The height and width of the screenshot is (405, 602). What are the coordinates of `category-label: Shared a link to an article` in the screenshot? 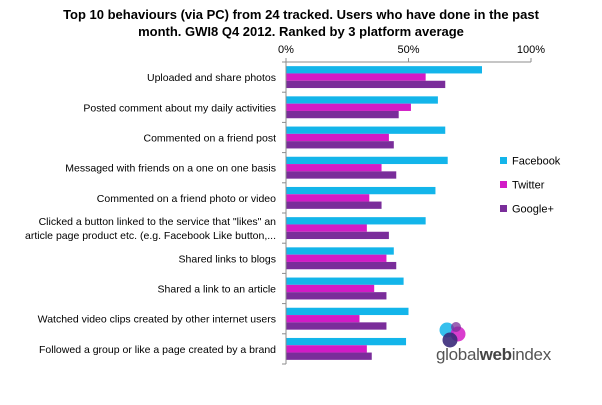 It's located at (217, 290).